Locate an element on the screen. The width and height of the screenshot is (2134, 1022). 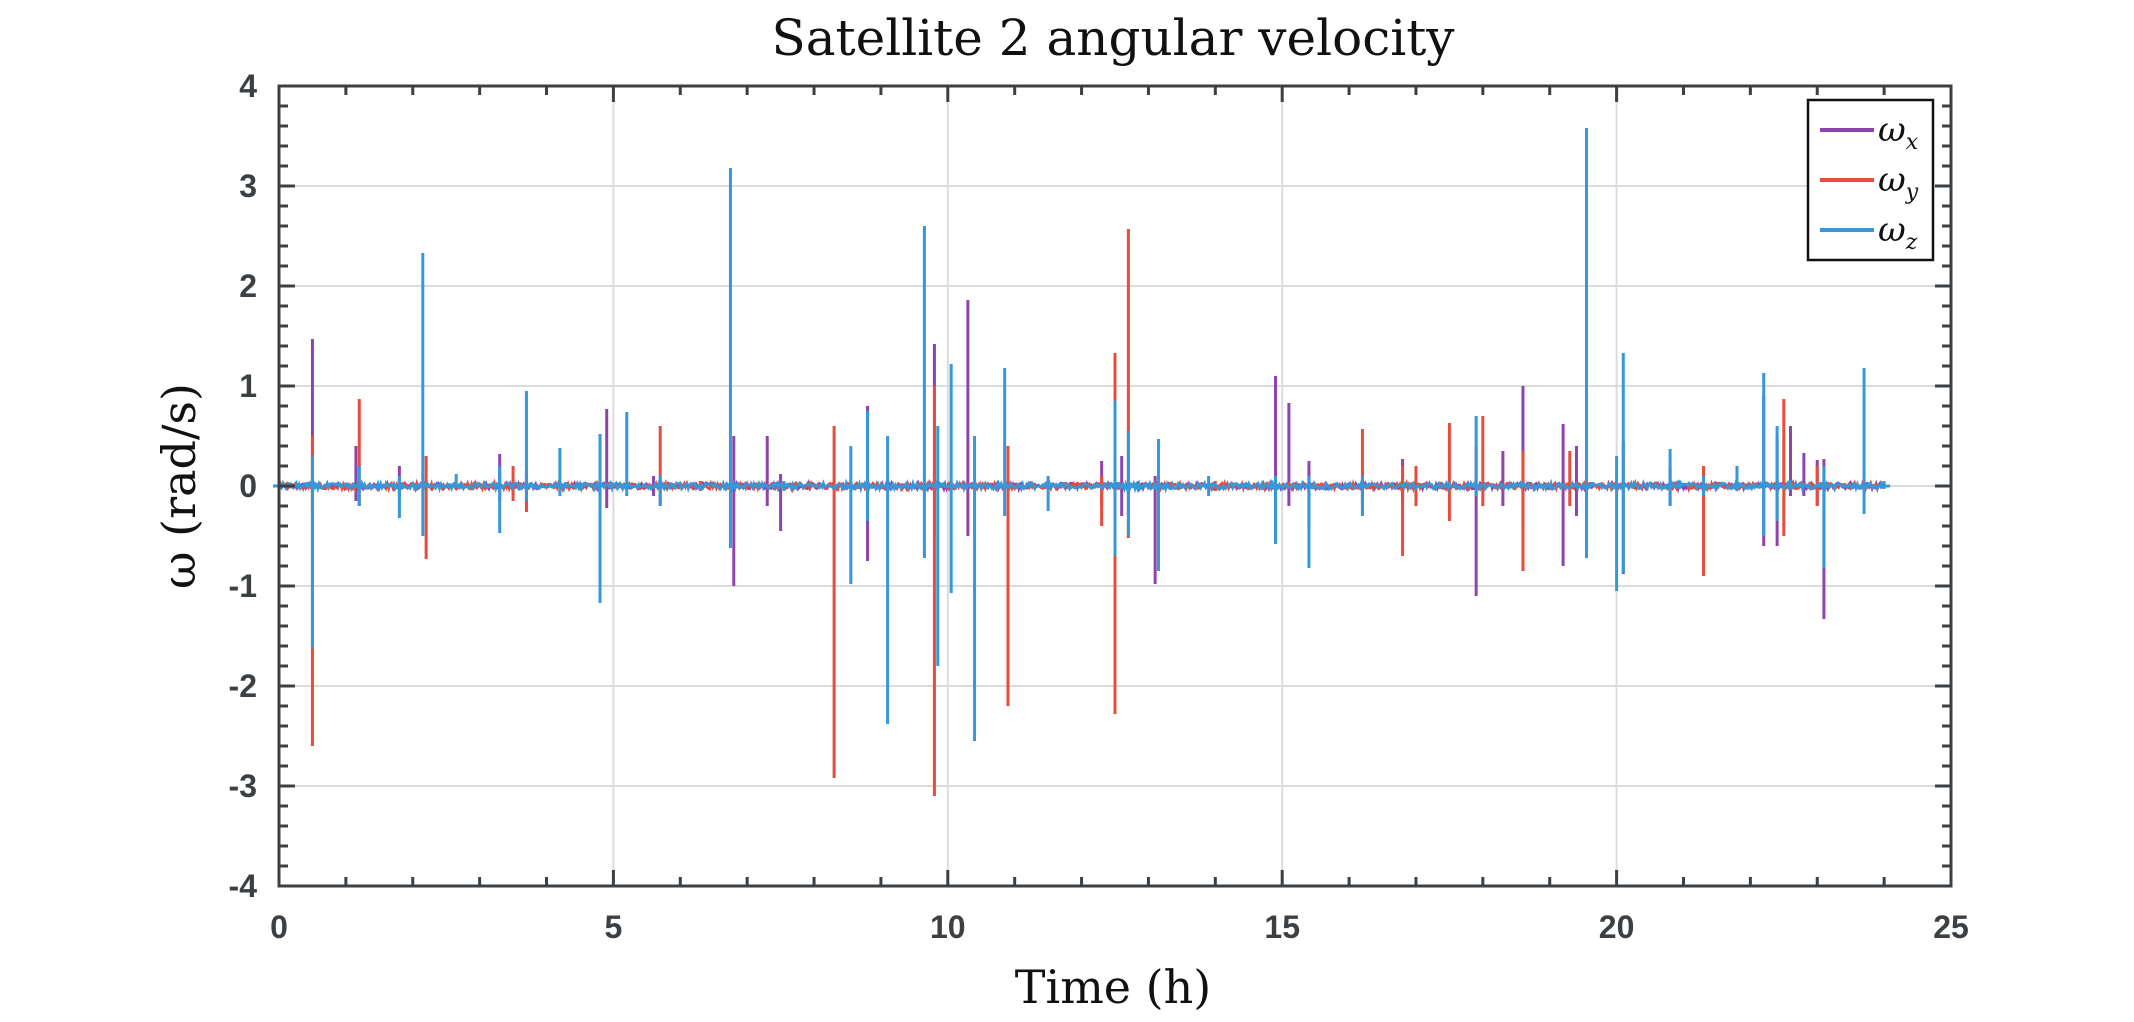
x-tick-label: 10 is located at coordinates (948, 927).